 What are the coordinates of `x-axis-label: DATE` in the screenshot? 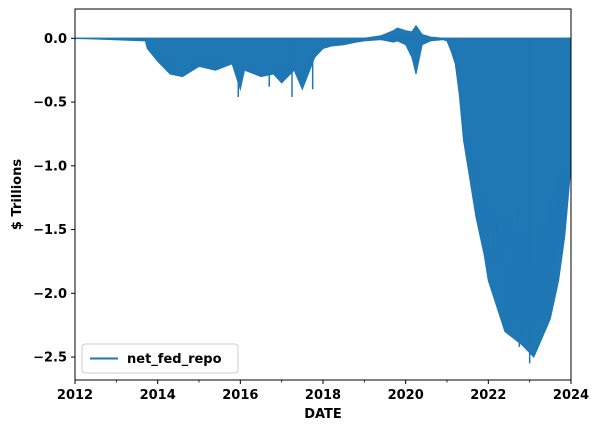 It's located at (323, 414).